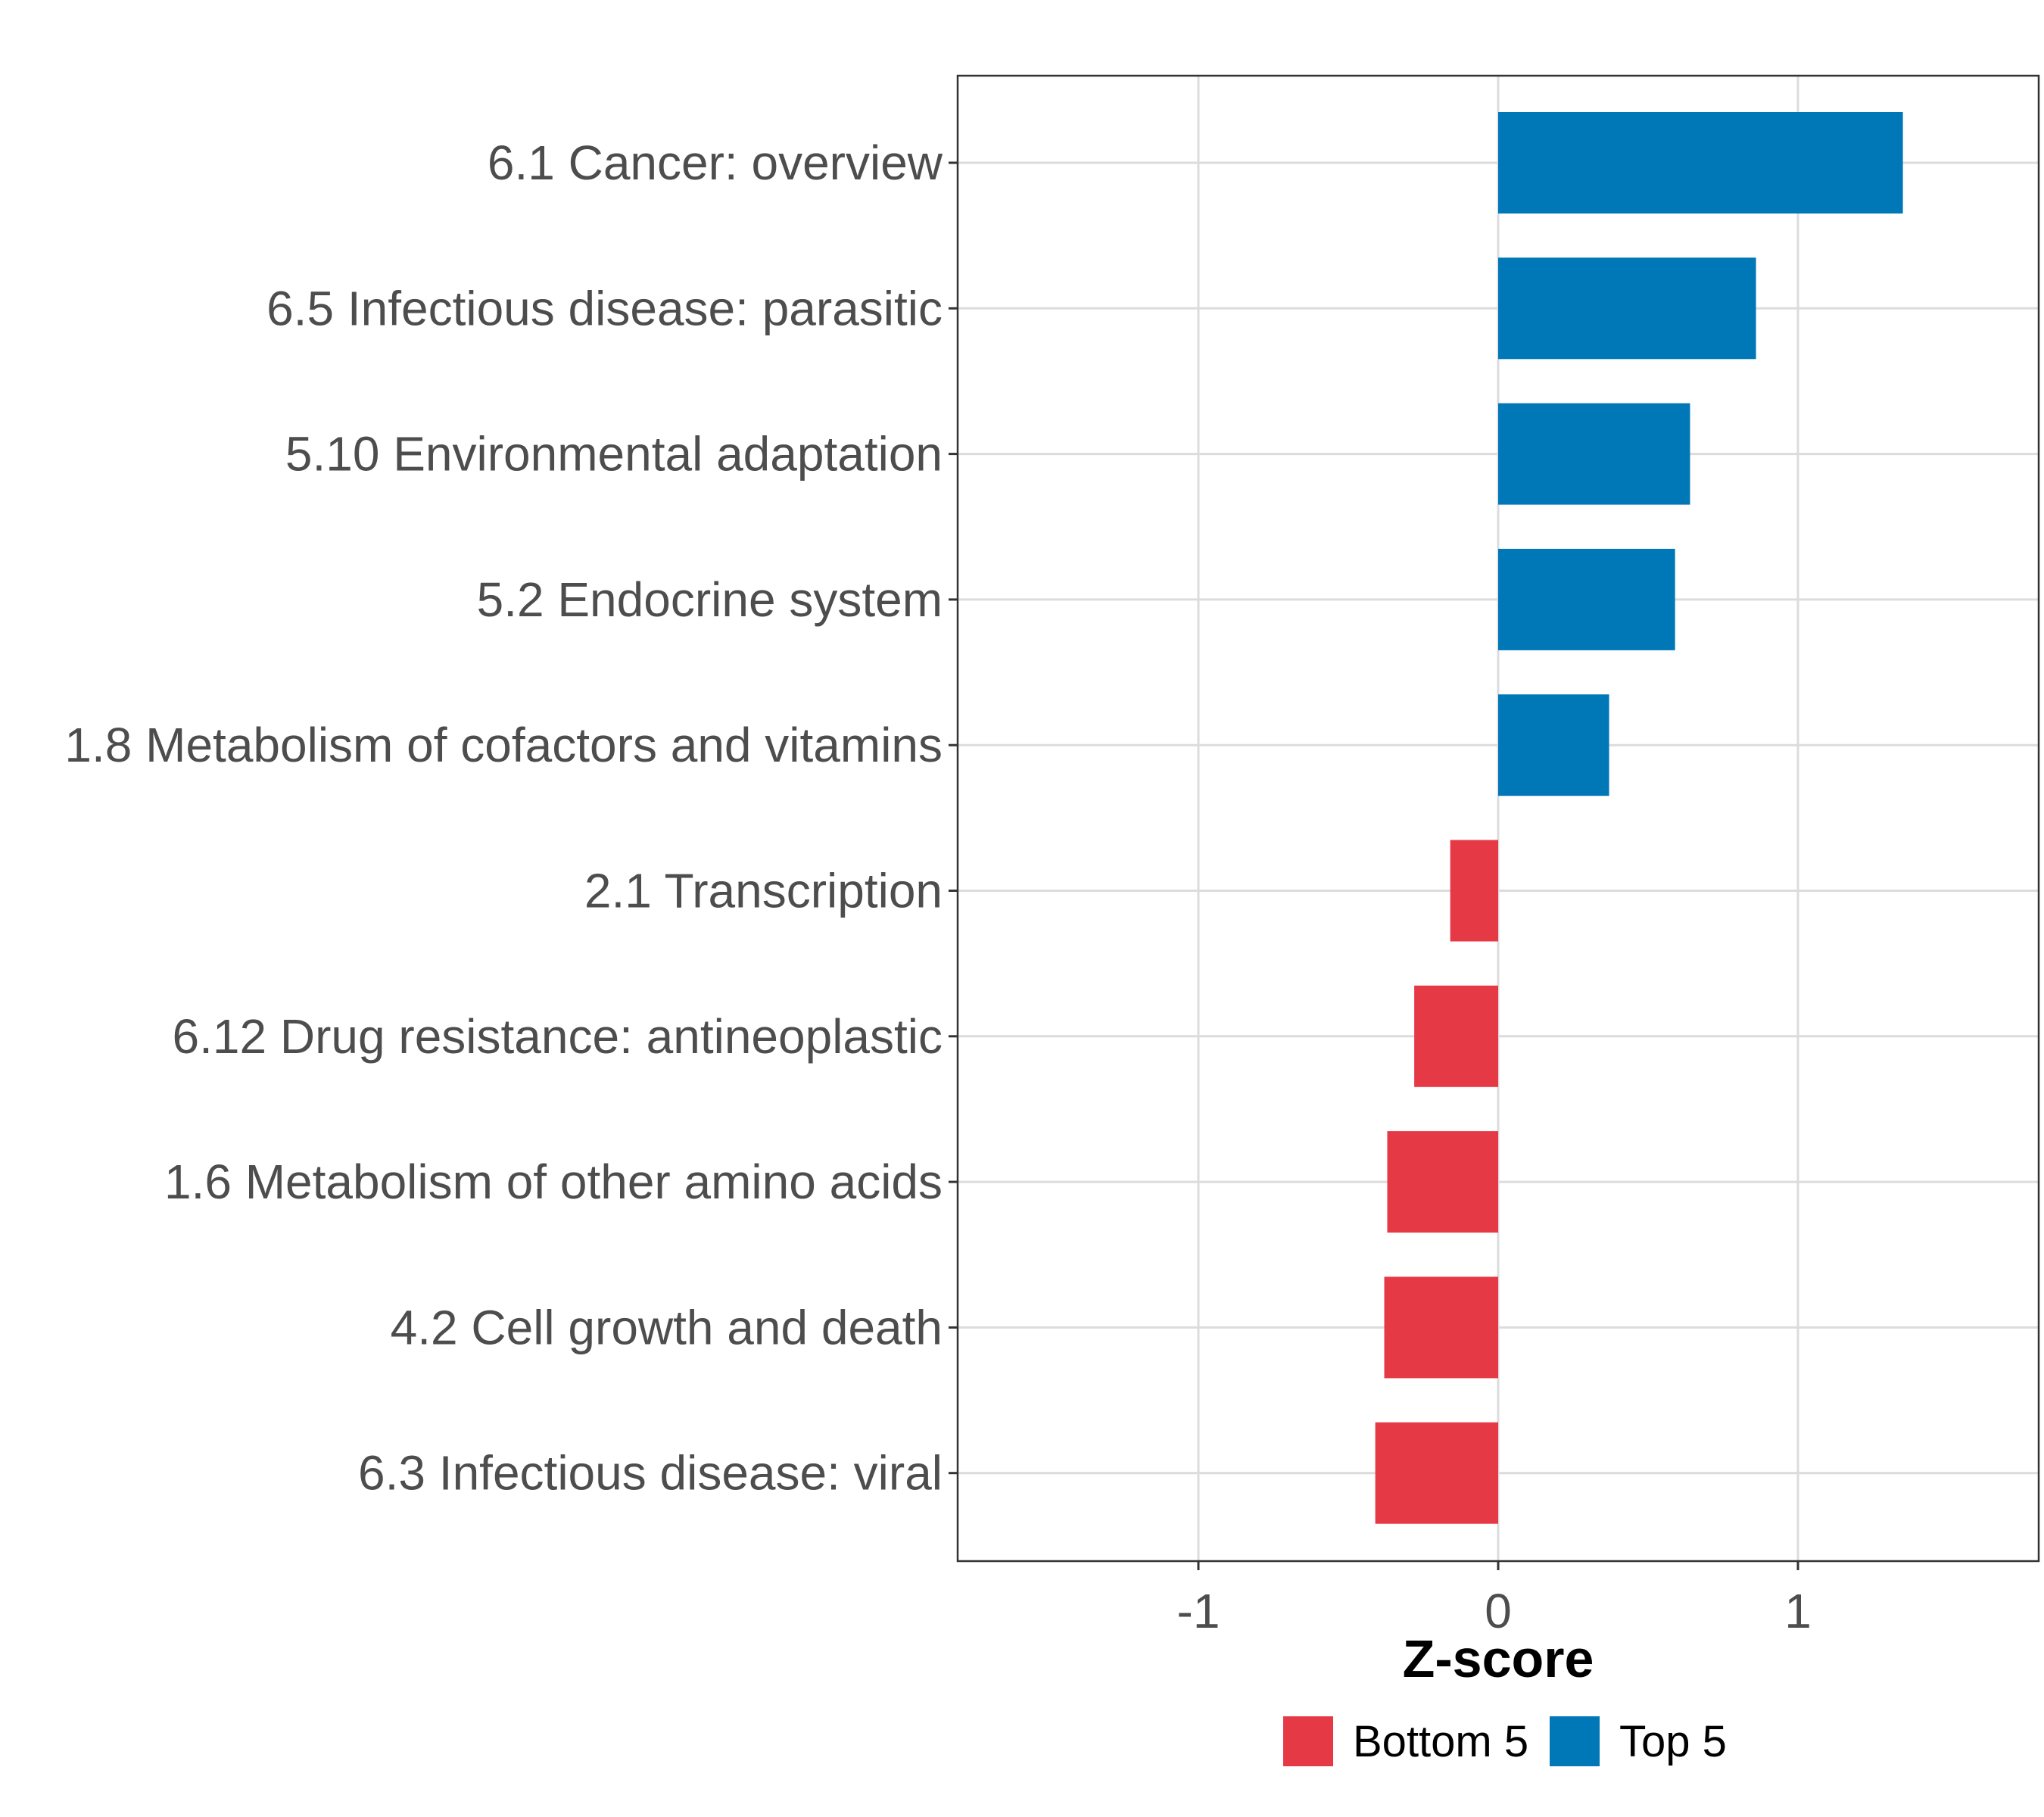 The height and width of the screenshot is (1817, 2044). What do you see at coordinates (715, 163) in the screenshot?
I see `y-tick-label: 6.1 Cancer: overview` at bounding box center [715, 163].